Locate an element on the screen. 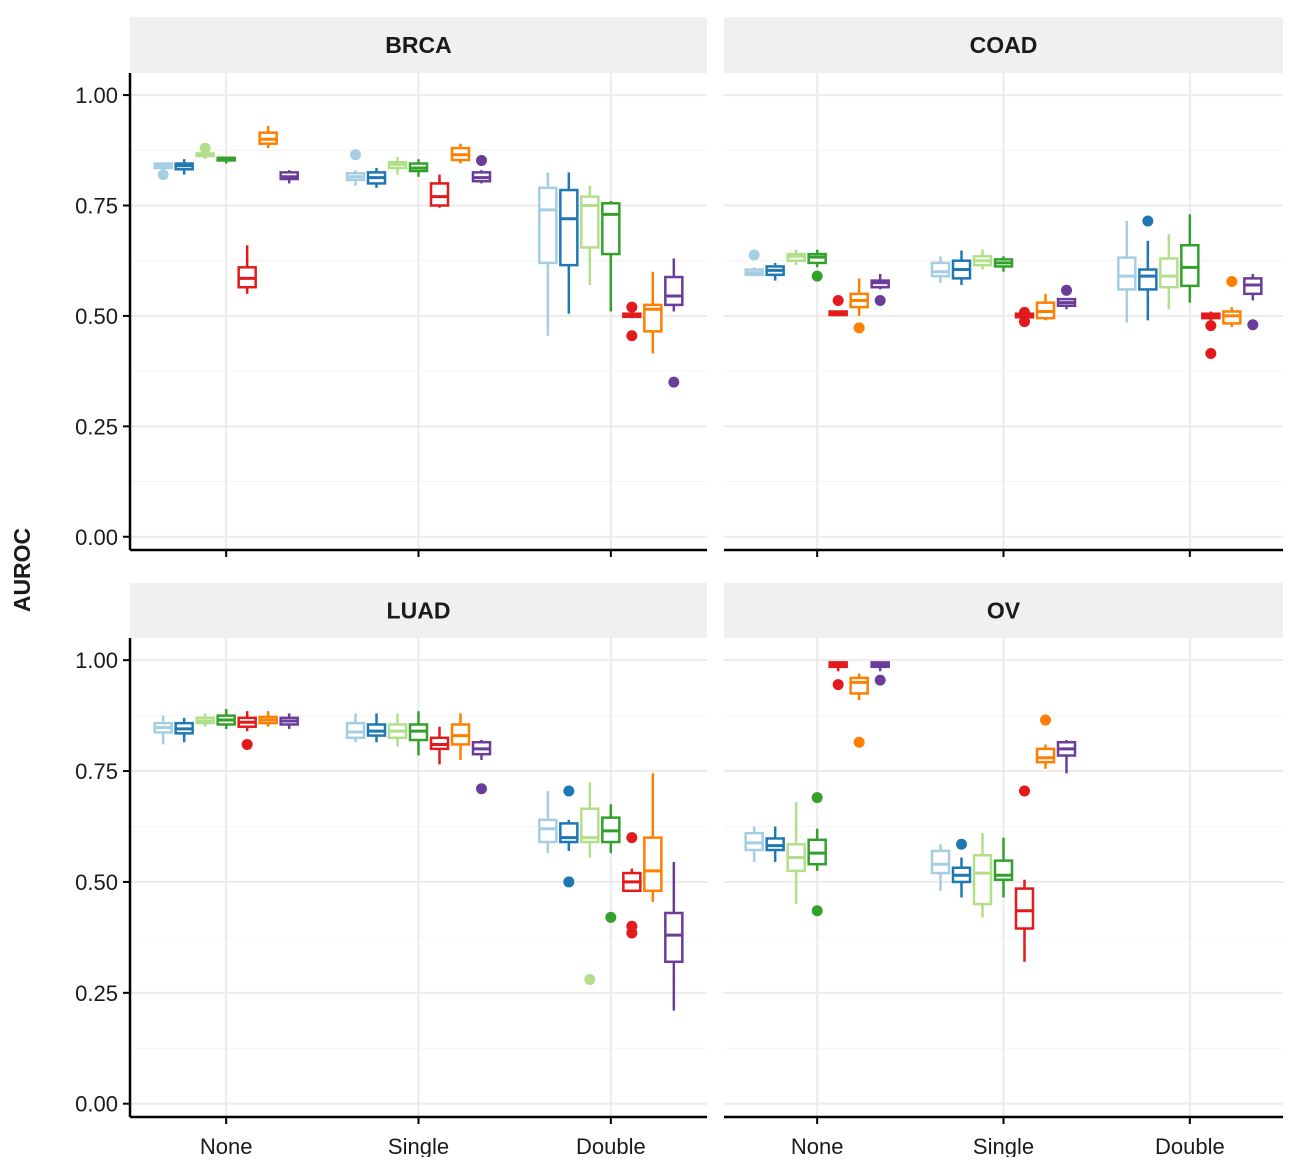  panel-coad-strip is located at coordinates (1003, 45).